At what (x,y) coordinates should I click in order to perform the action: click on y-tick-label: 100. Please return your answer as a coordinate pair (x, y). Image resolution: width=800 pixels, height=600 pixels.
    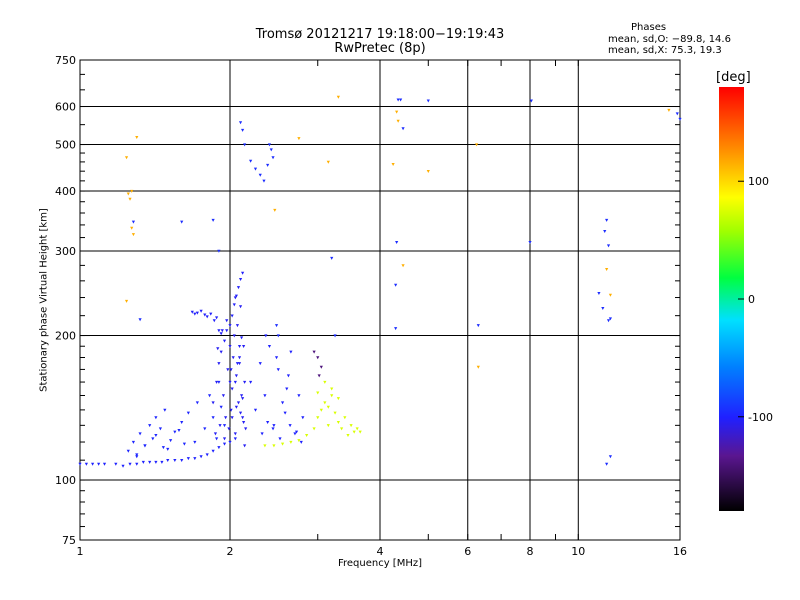
    Looking at the image, I should click on (65, 480).